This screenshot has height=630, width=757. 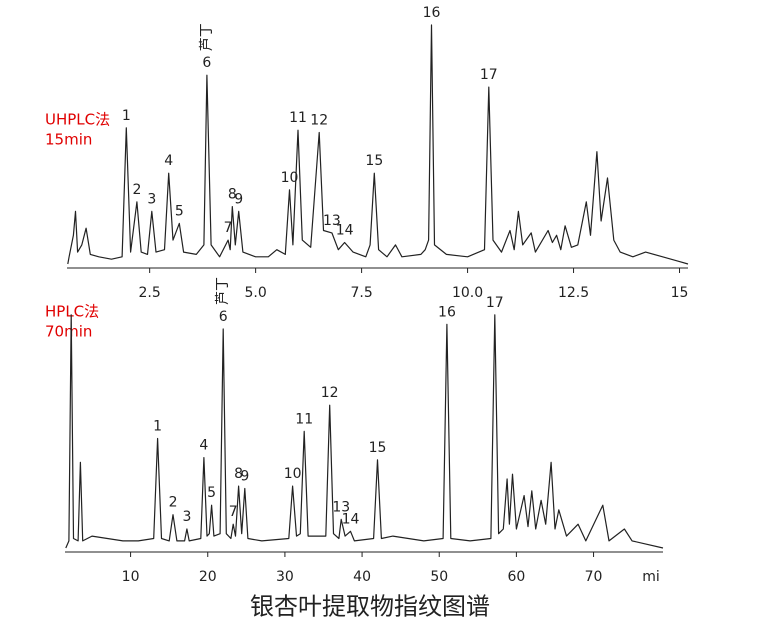 I want to click on caption: 银杏叶提取物指纹图谱, so click(x=370, y=607).